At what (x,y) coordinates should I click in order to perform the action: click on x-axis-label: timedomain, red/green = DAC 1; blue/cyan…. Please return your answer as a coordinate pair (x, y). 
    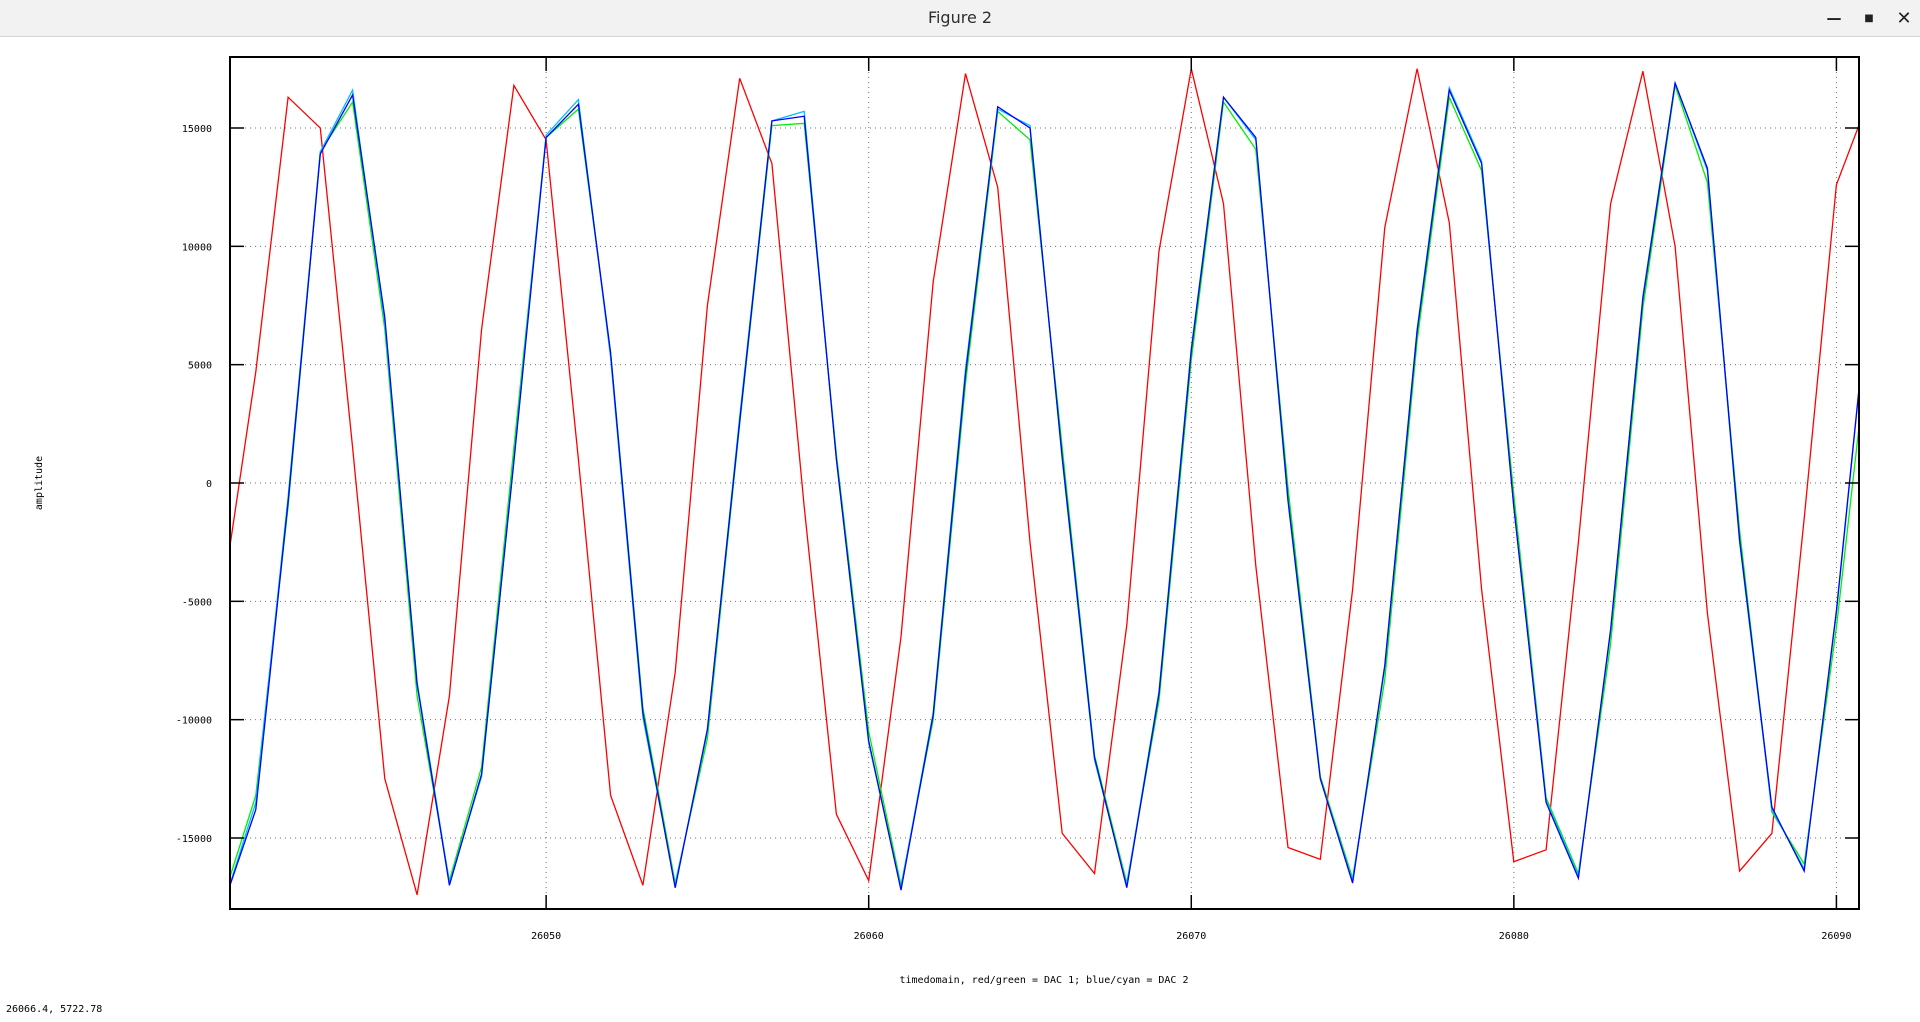
    Looking at the image, I should click on (1044, 980).